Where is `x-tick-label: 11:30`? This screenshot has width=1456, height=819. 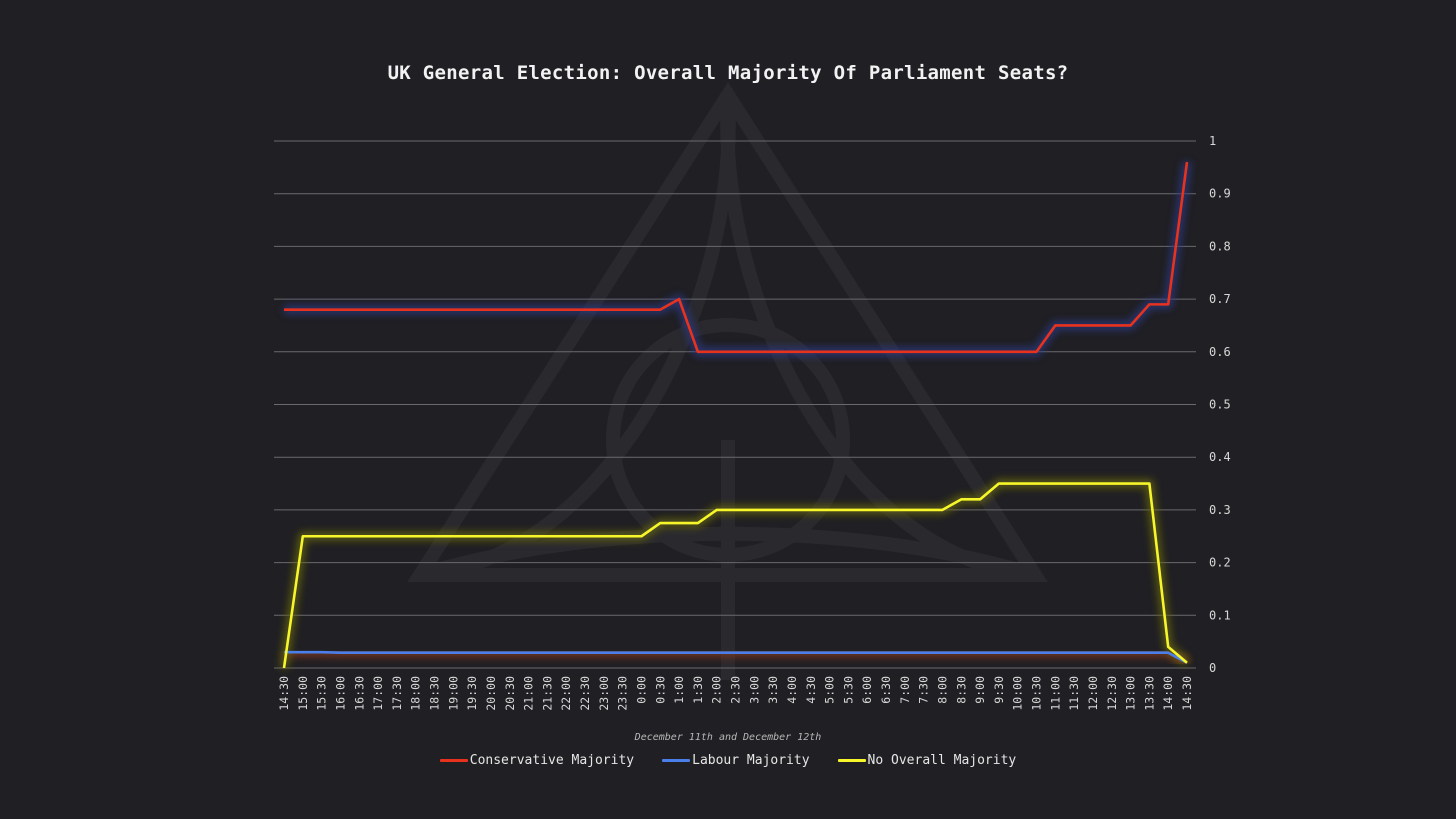 x-tick-label: 11:30 is located at coordinates (1074, 693).